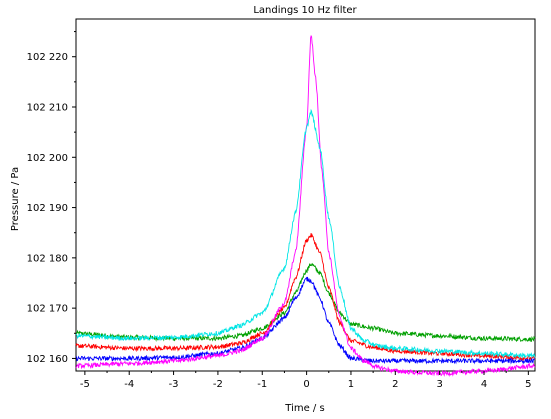 The image size is (551, 419). Describe the element at coordinates (395, 384) in the screenshot. I see `x-tick-label: 2` at that location.